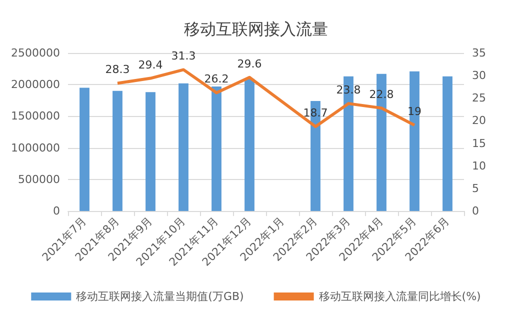  I want to click on data-label: 31.3, so click(183, 56).